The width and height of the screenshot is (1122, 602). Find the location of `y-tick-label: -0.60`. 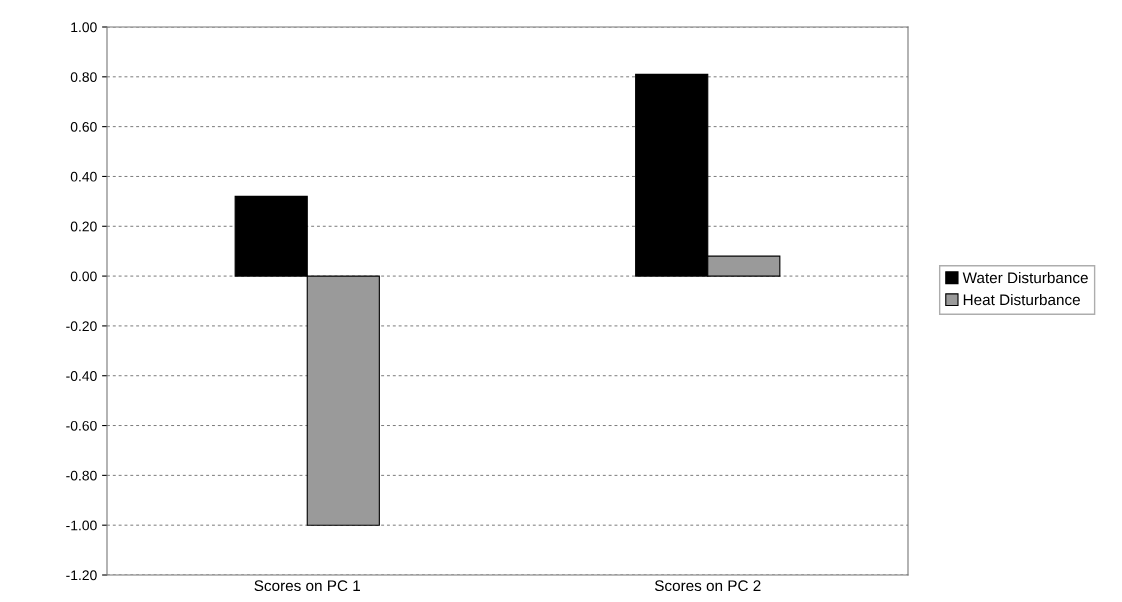

y-tick-label: -0.60 is located at coordinates (81, 425).